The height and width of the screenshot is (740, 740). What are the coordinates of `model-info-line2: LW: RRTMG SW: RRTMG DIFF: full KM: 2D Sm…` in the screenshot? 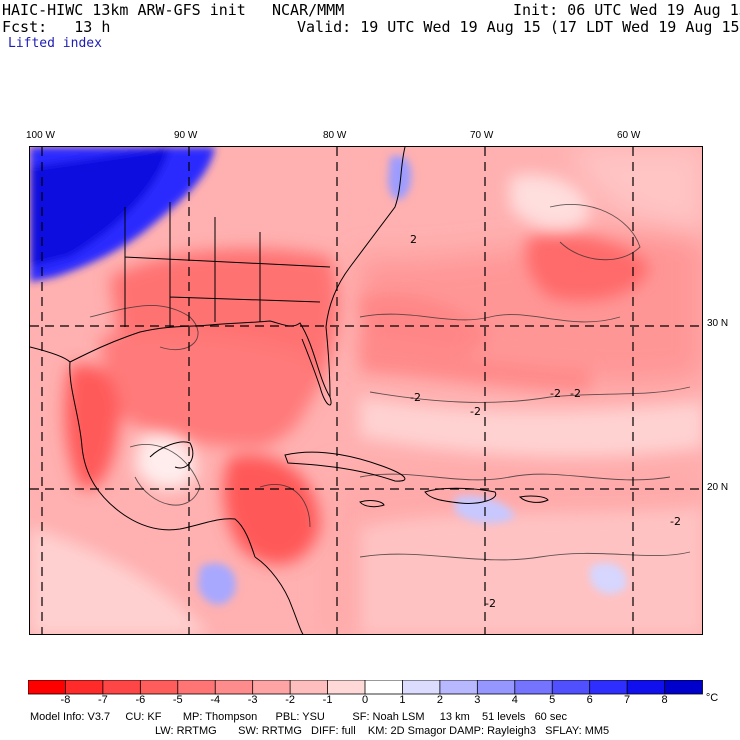 It's located at (382, 731).